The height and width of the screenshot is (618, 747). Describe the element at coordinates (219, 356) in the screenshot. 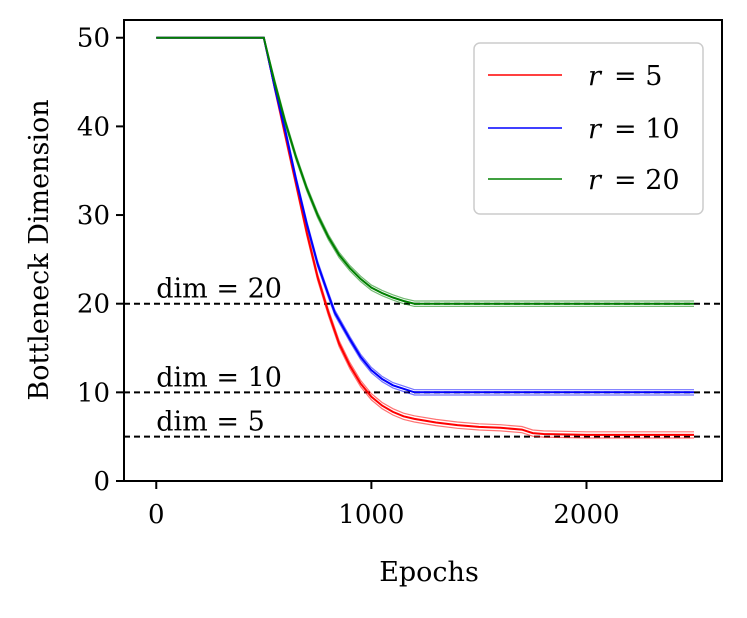

I see `reference-annotations: dim = 20 dim = 10 dim = 5` at that location.